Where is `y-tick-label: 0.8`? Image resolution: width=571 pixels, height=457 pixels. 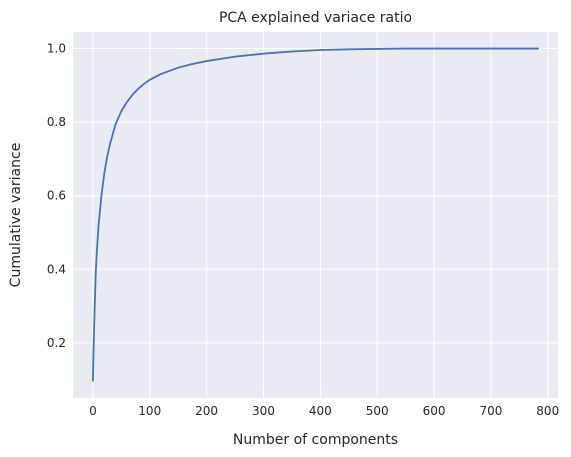
y-tick-label: 0.8 is located at coordinates (56, 122).